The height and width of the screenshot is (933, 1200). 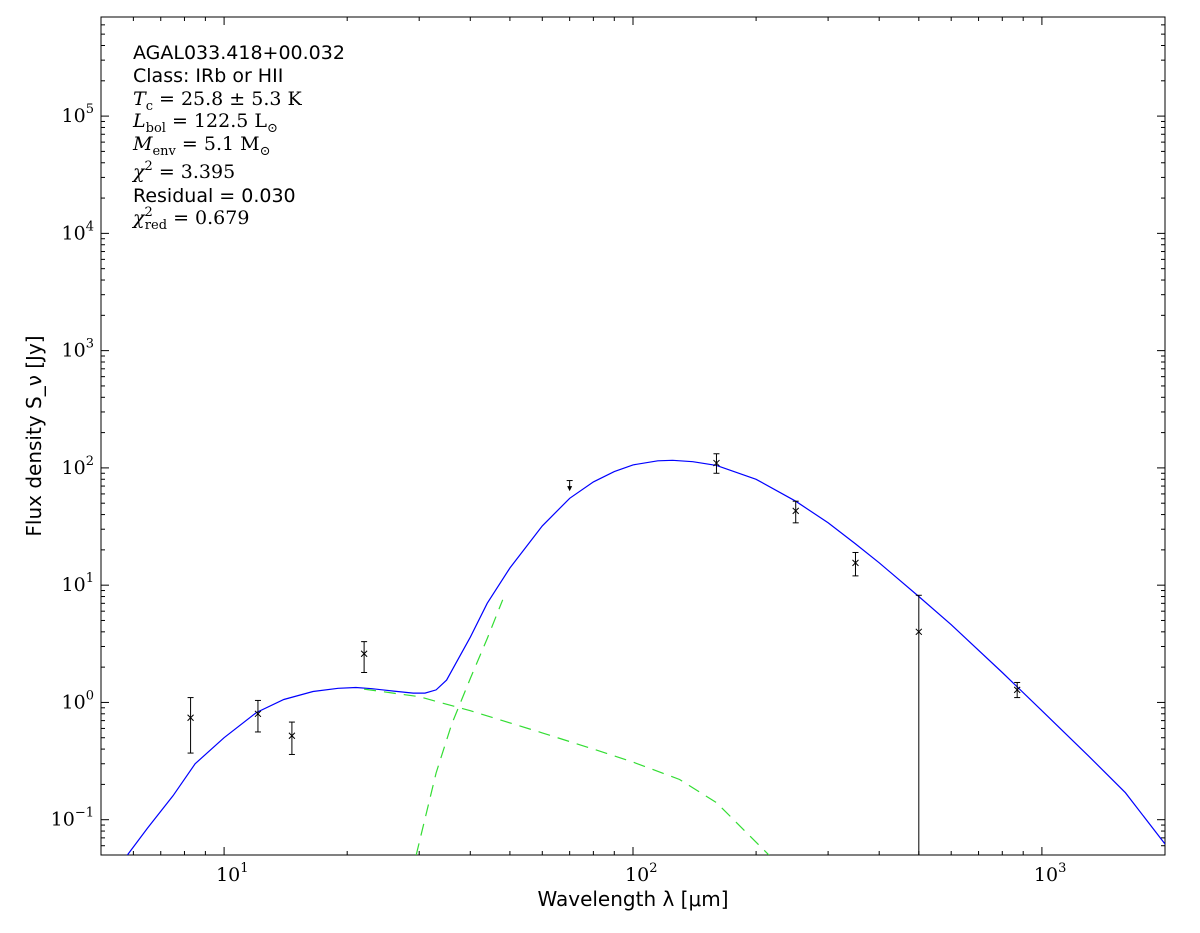 I want to click on x-axis-label: Wavelength λ [μm], so click(x=632, y=899).